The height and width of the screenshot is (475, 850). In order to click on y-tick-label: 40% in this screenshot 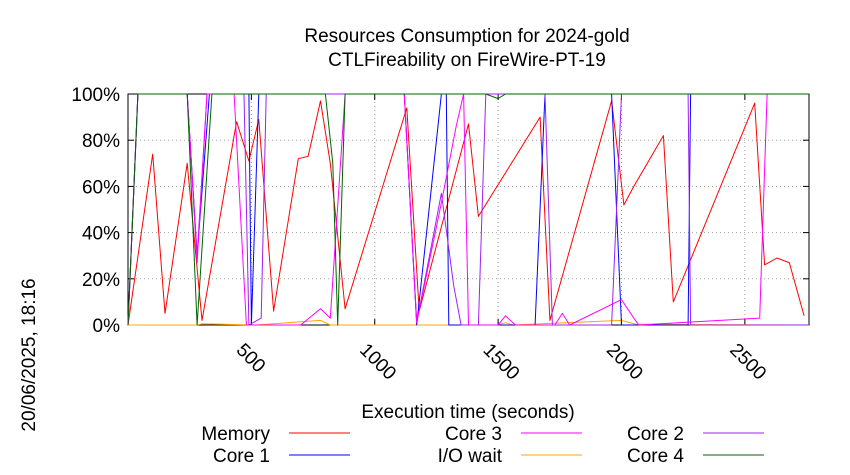, I will do `click(101, 234)`.